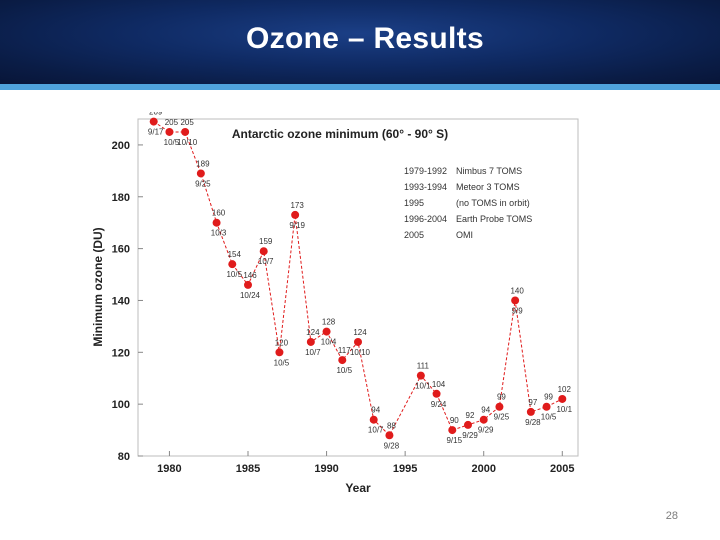  Describe the element at coordinates (250, 275) in the screenshot. I see `point-value-label: 146` at that location.